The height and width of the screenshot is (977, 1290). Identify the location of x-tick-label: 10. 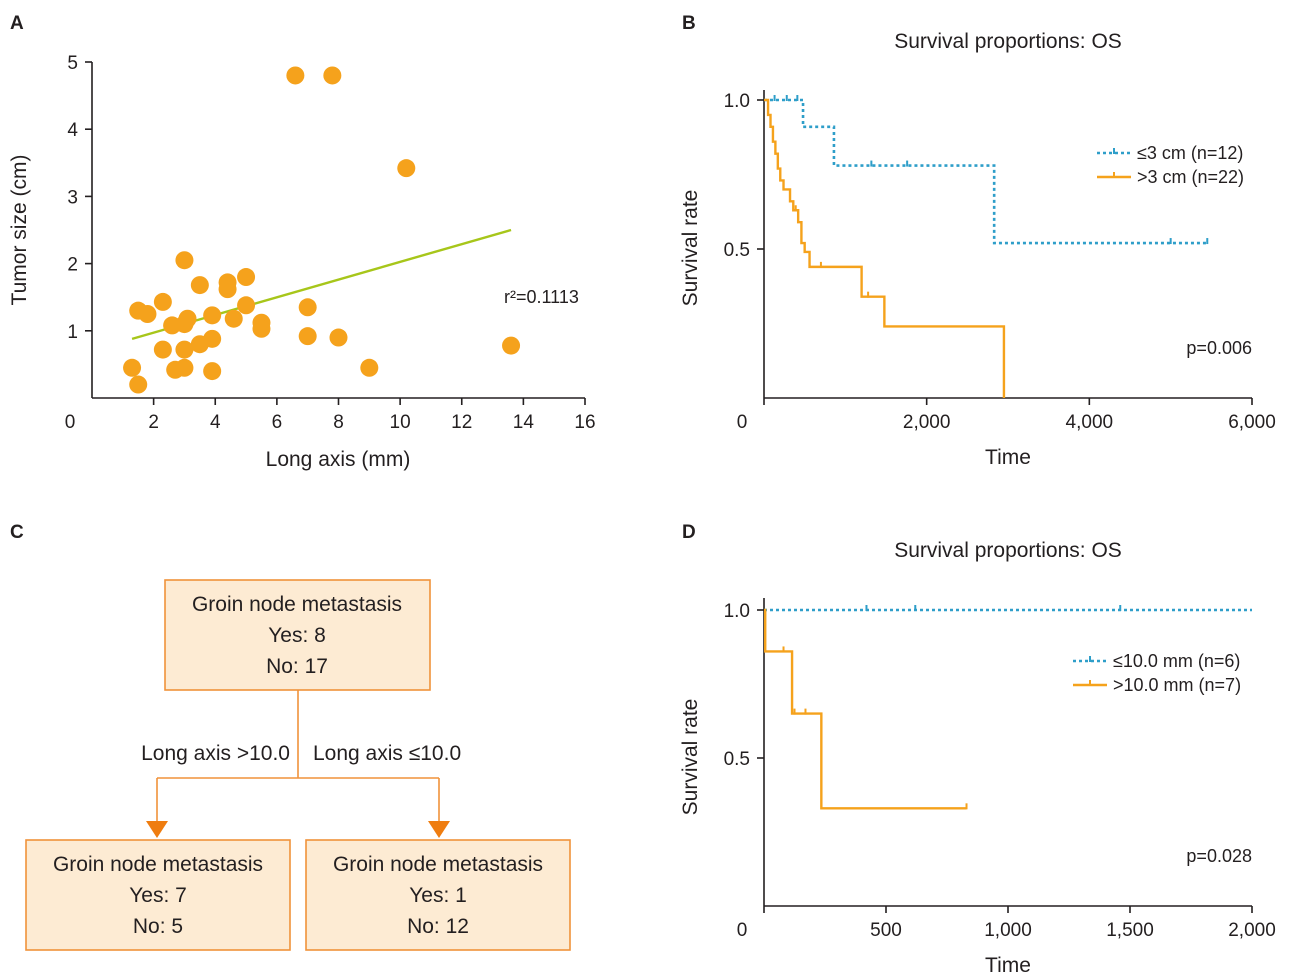
(400, 422).